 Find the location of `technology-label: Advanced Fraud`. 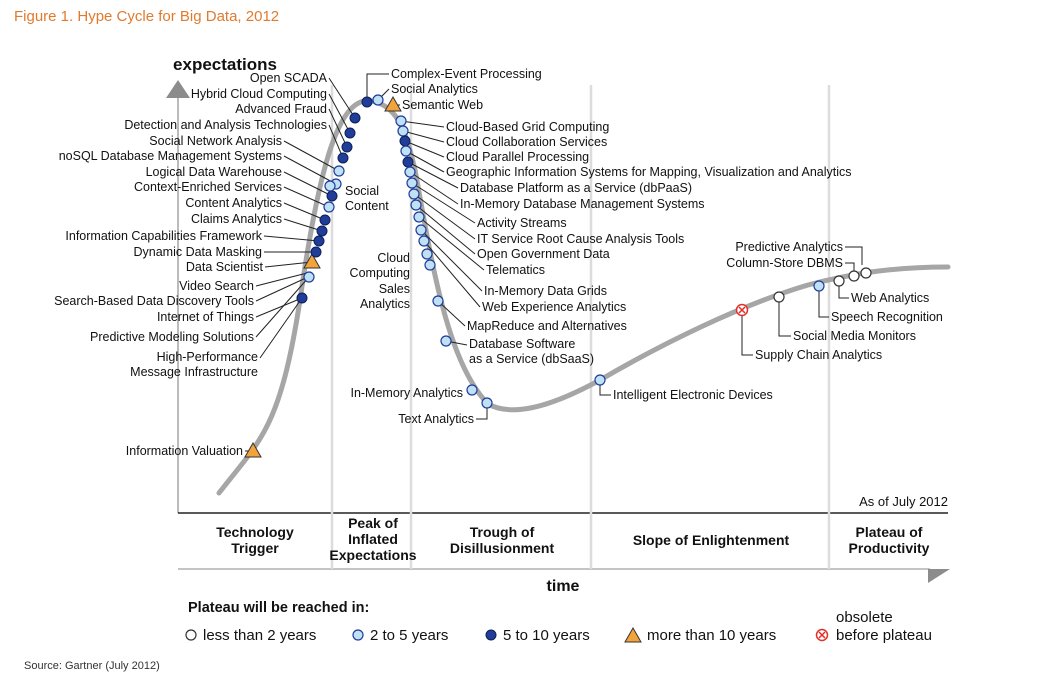

technology-label: Advanced Fraud is located at coordinates (281, 109).